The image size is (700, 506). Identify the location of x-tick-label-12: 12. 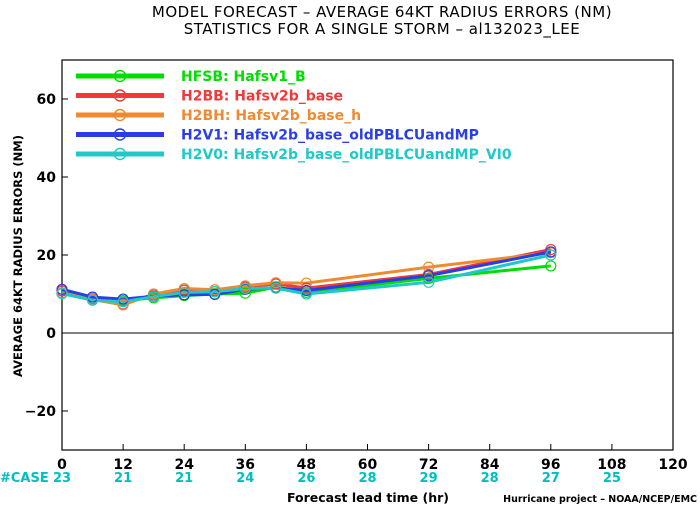
(122, 465).